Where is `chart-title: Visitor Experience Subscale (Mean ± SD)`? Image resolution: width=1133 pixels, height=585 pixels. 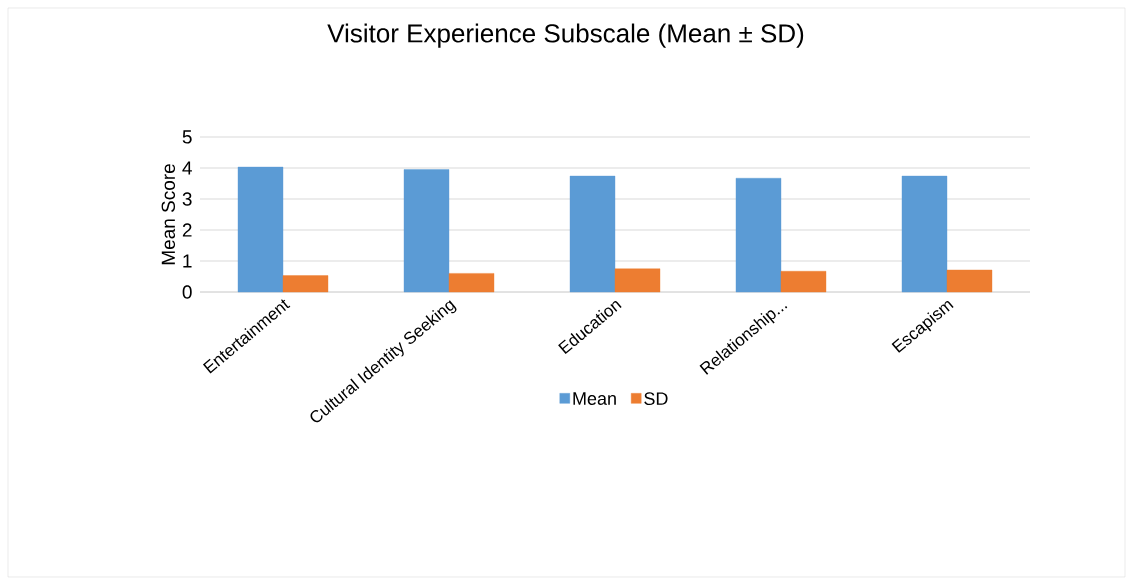
chart-title: Visitor Experience Subscale (Mean ± SD) is located at coordinates (565, 35).